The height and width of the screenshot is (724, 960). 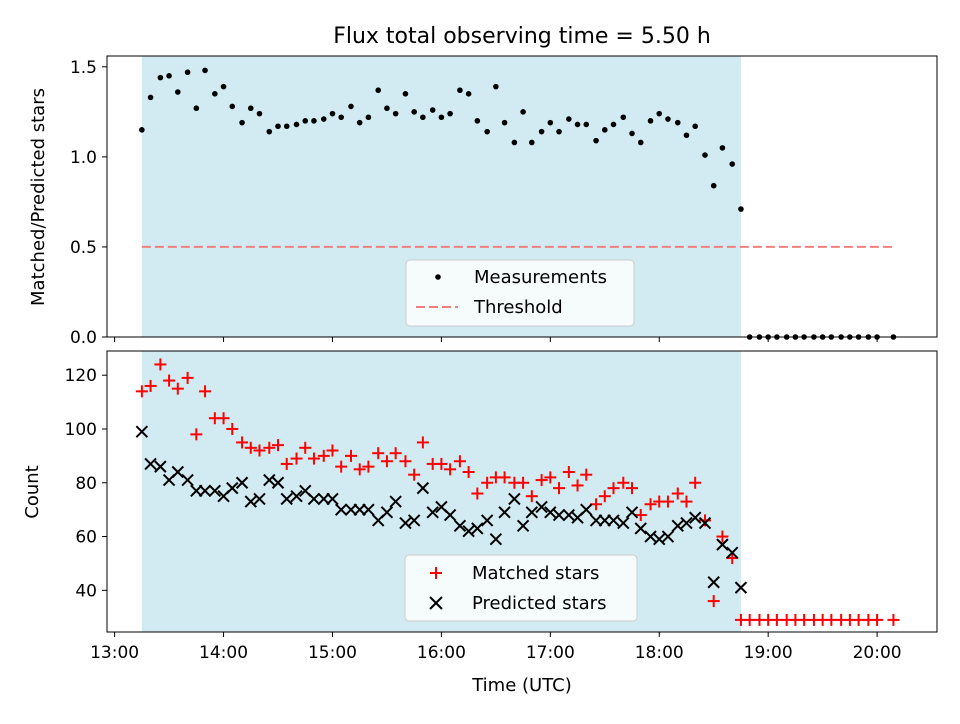 I want to click on legend-matched-label: Matched stars, so click(x=535, y=573).